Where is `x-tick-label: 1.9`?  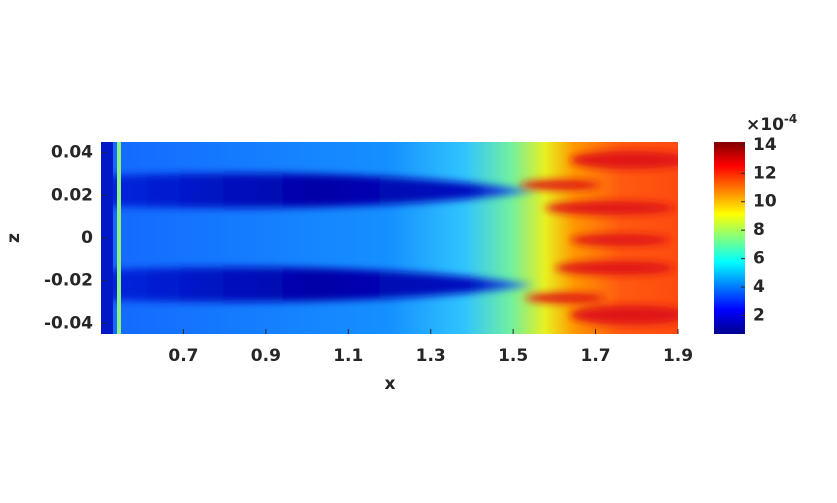 x-tick-label: 1.9 is located at coordinates (678, 356).